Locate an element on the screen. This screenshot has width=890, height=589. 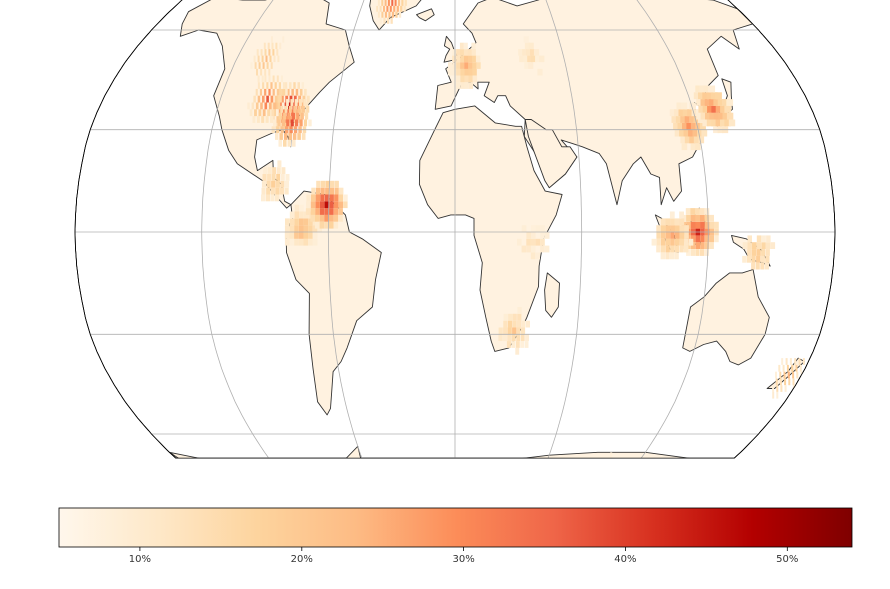
hotspot-south-africa is located at coordinates (514, 331).